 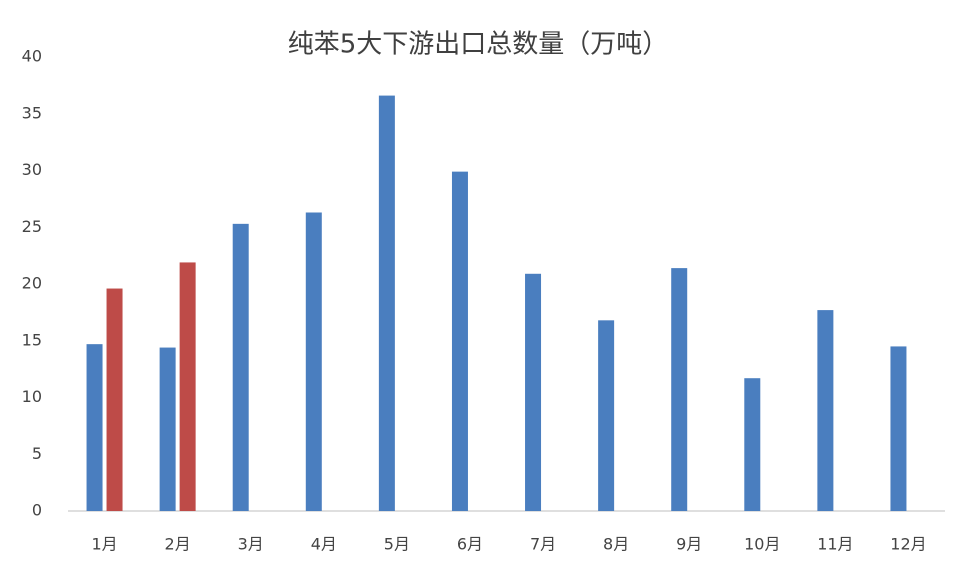 What do you see at coordinates (37, 510) in the screenshot?
I see `y-tick-label: 0` at bounding box center [37, 510].